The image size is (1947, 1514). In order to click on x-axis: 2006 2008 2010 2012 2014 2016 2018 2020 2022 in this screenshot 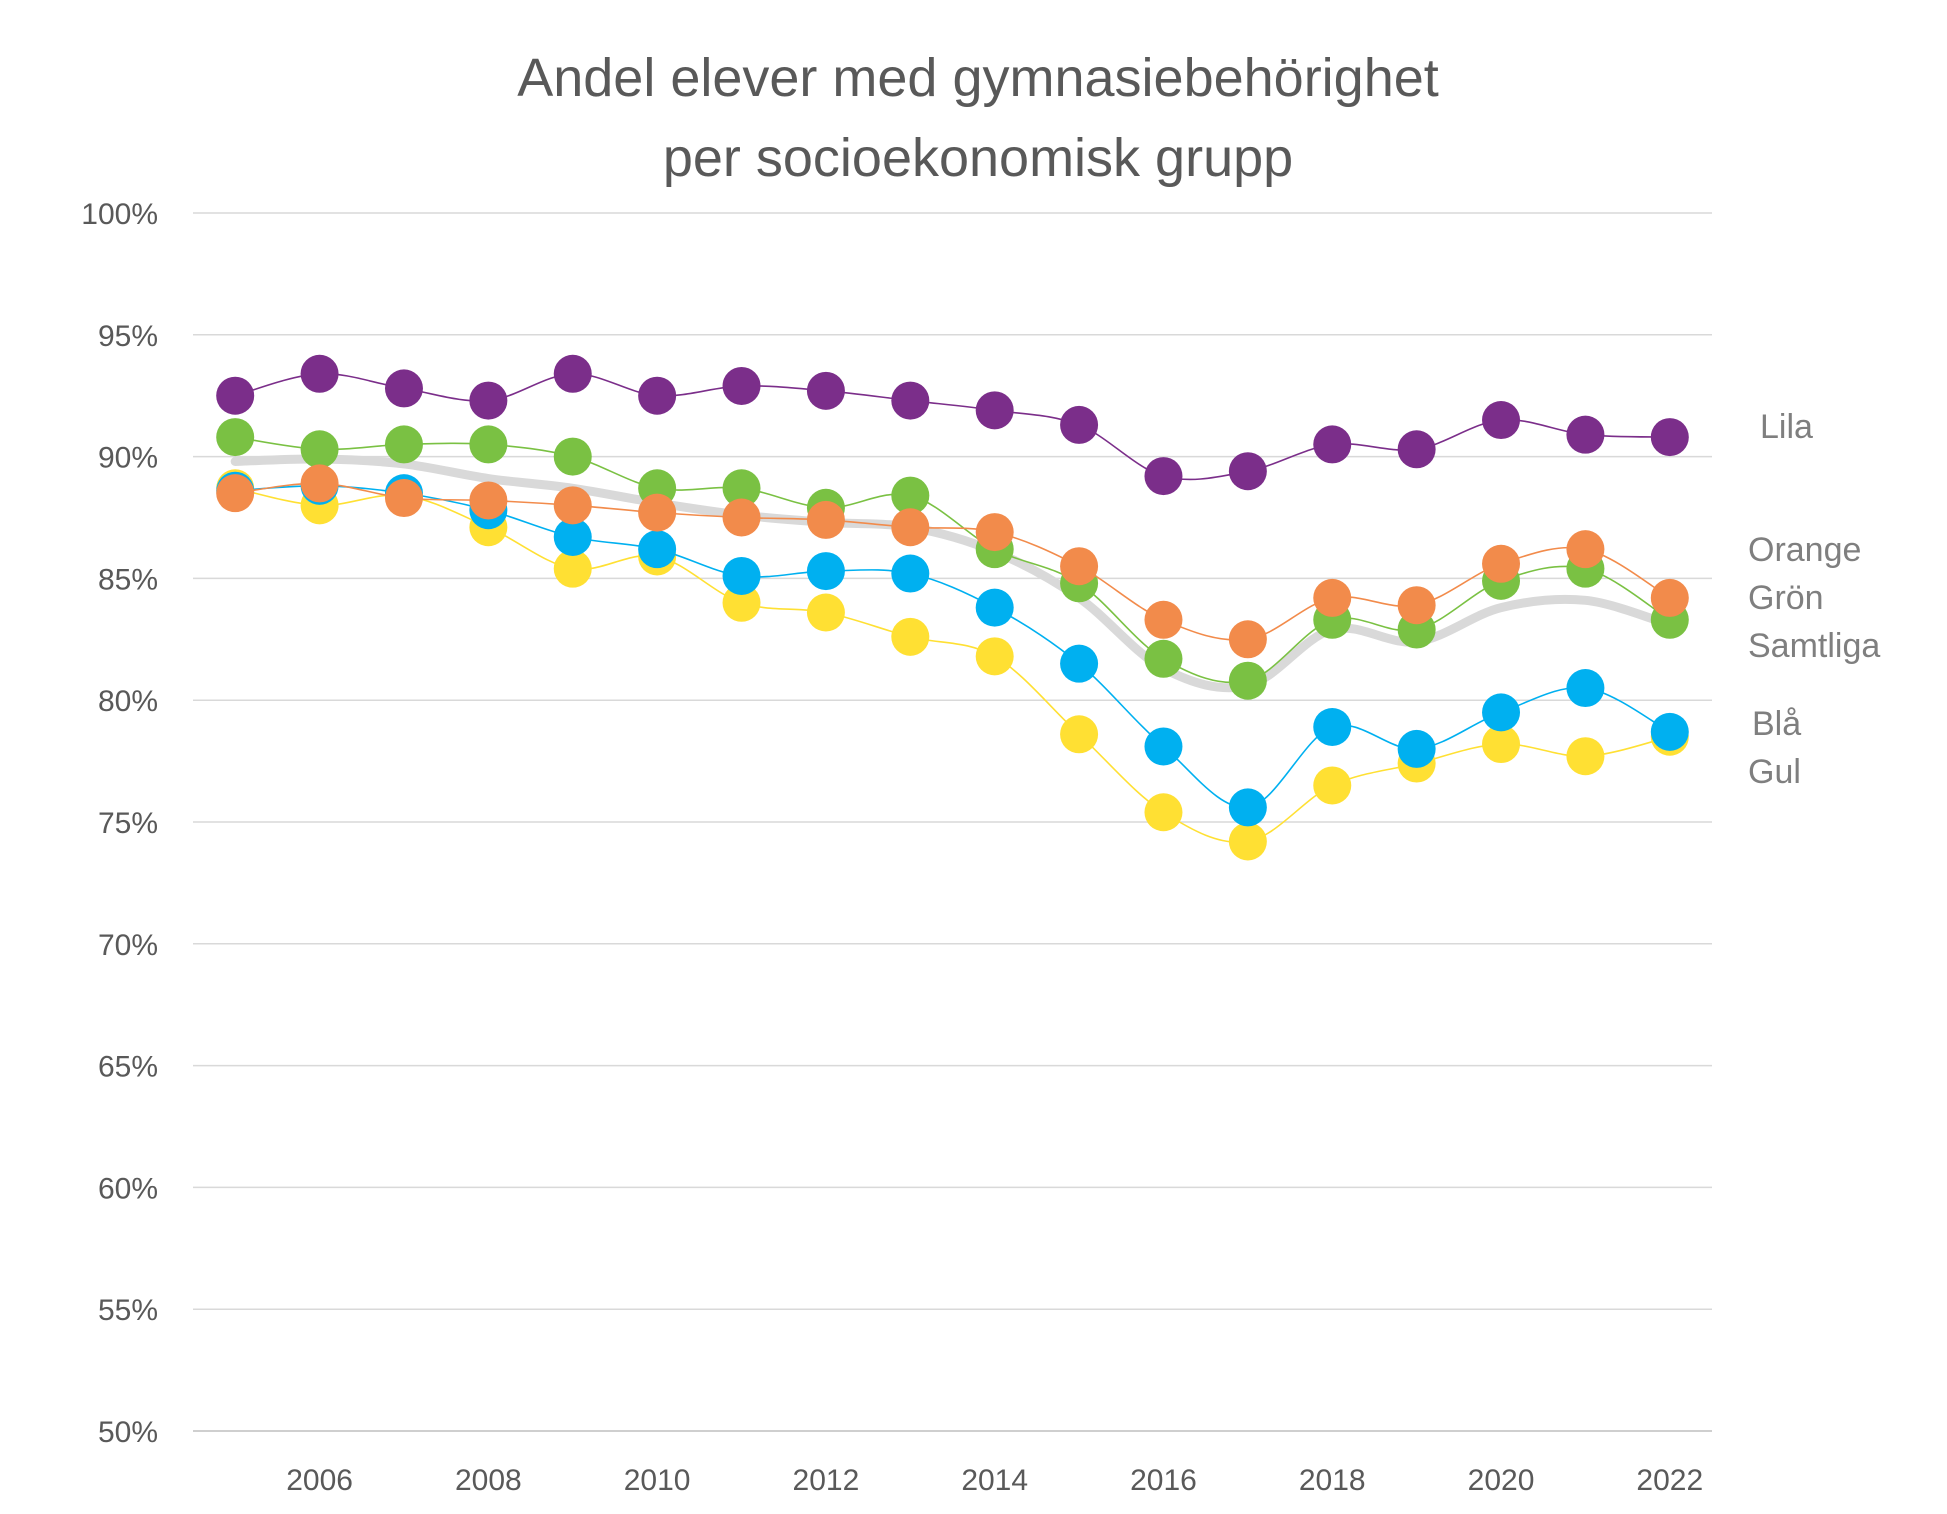, I will do `click(994, 1480)`.